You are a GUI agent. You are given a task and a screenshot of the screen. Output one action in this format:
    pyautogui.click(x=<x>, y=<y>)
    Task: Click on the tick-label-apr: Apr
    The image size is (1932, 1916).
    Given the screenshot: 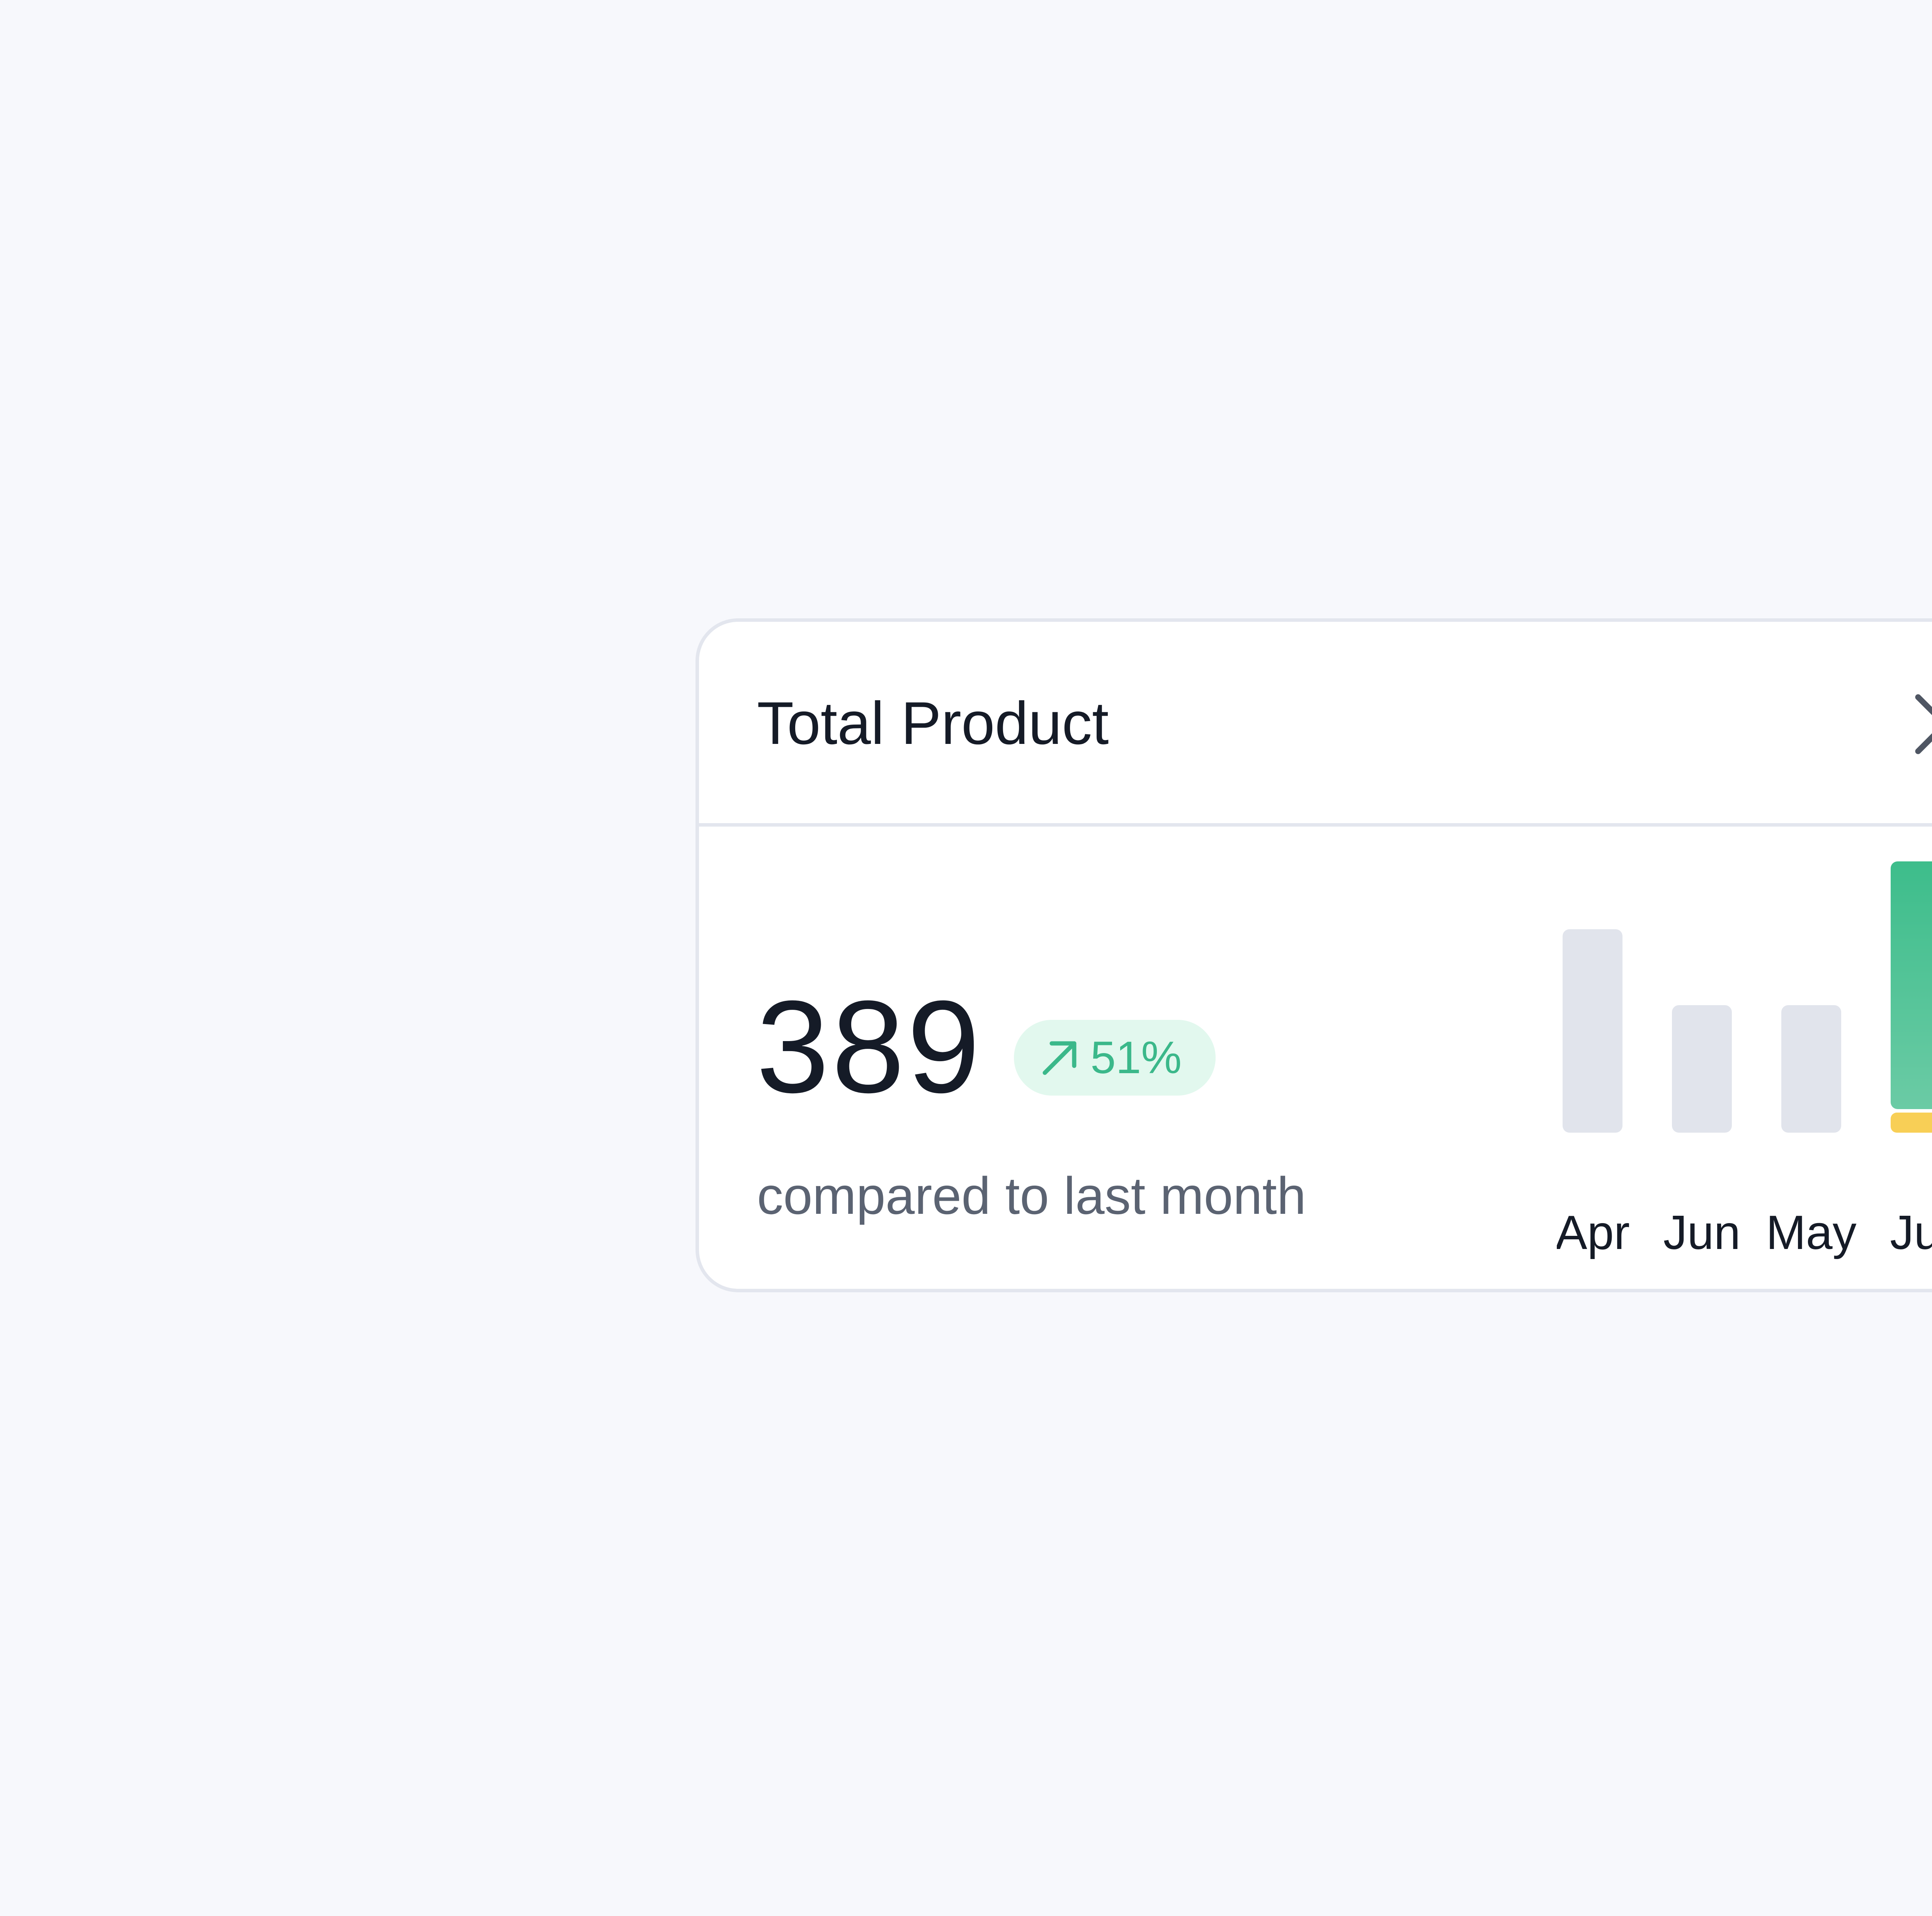 What is the action you would take?
    pyautogui.click(x=1594, y=1233)
    